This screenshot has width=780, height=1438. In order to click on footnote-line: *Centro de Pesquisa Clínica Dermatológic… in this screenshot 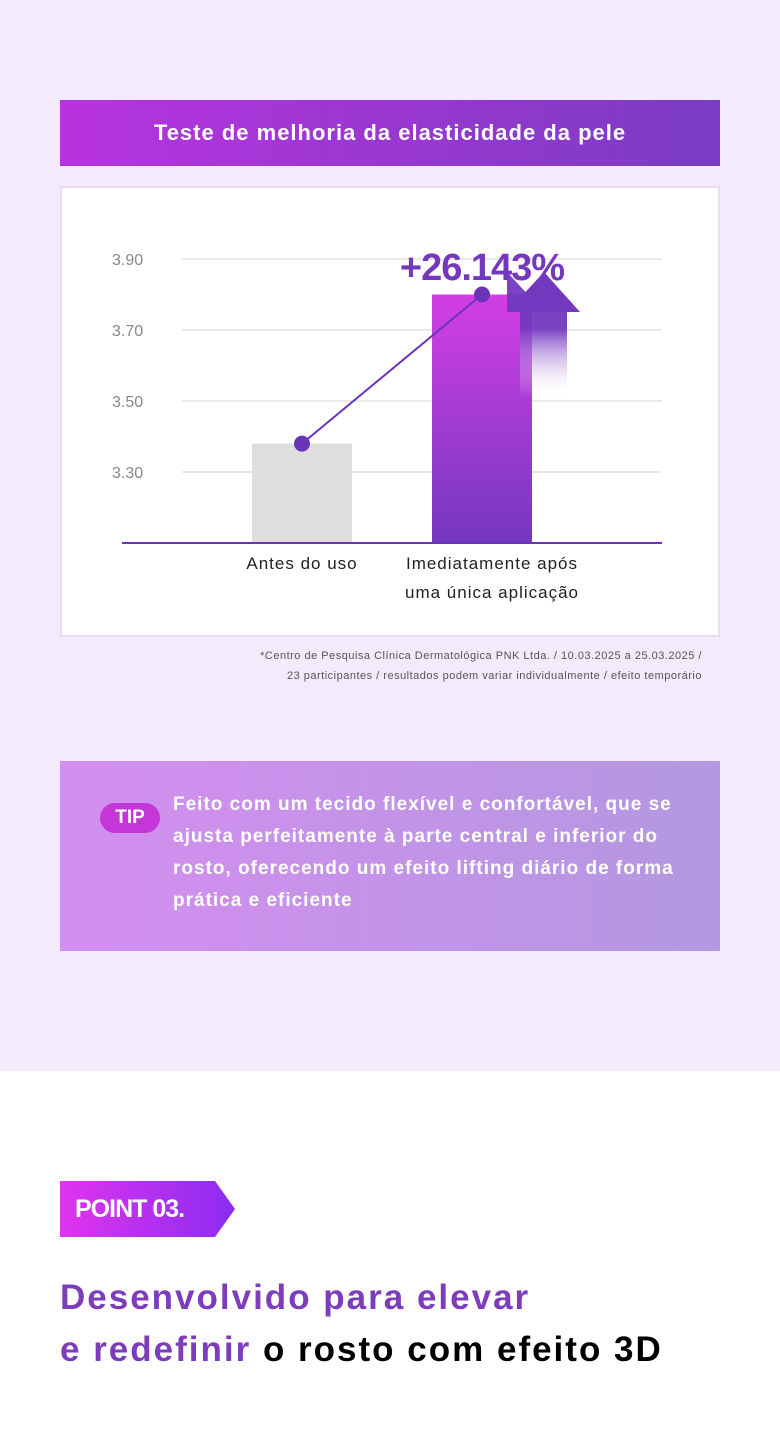, I will do `click(481, 656)`.